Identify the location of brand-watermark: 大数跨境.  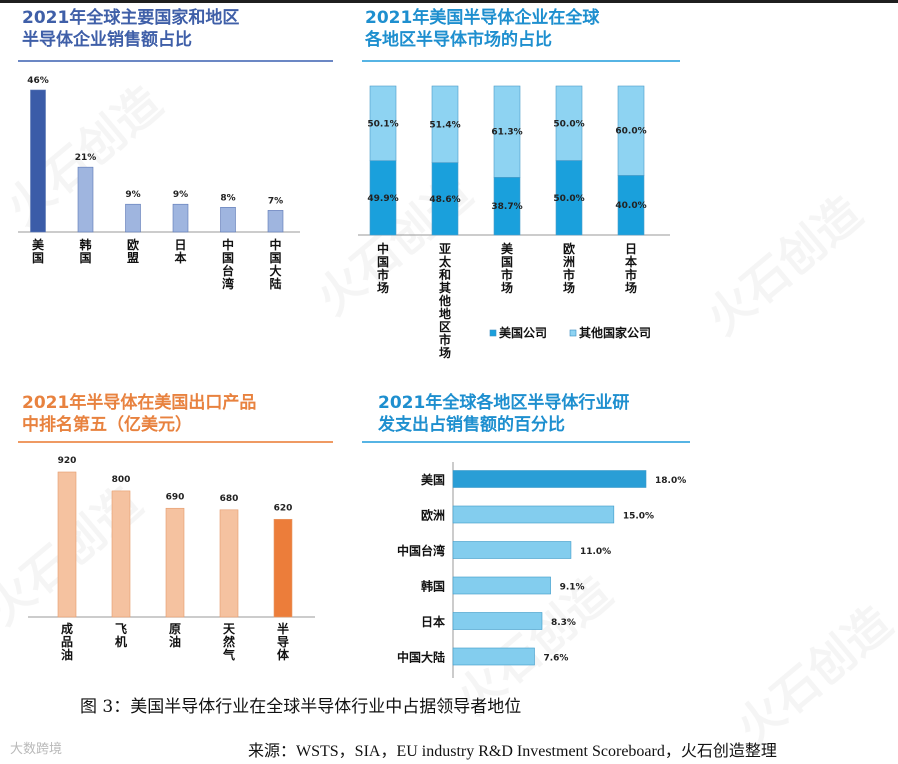
(36, 749).